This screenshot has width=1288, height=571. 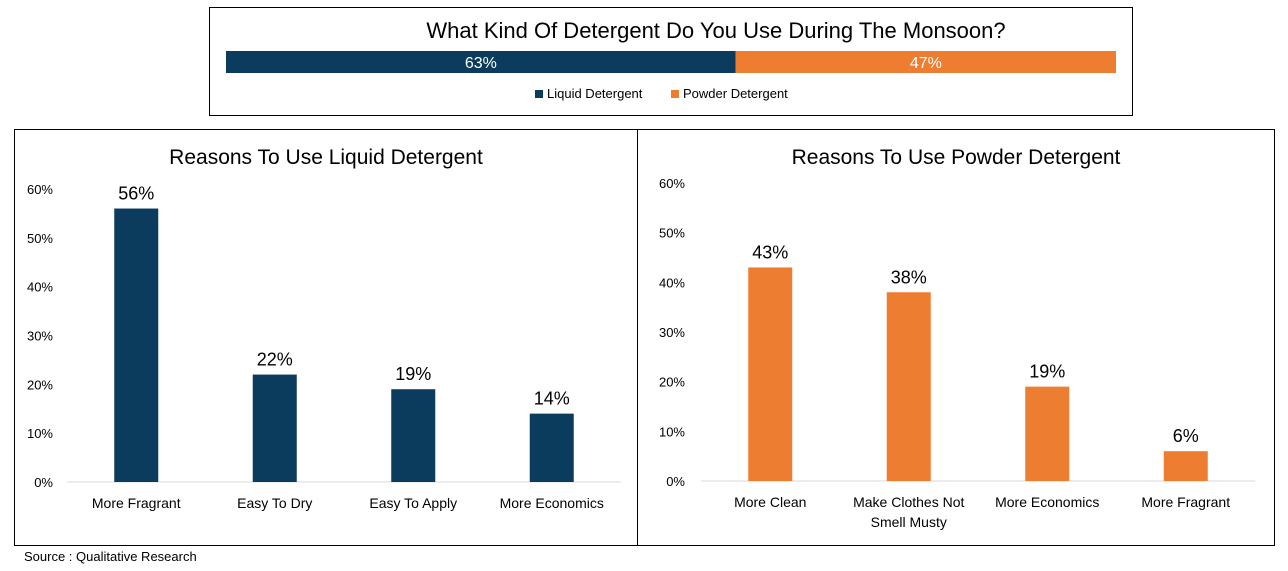 What do you see at coordinates (552, 399) in the screenshot?
I see `data-label-4: 14%` at bounding box center [552, 399].